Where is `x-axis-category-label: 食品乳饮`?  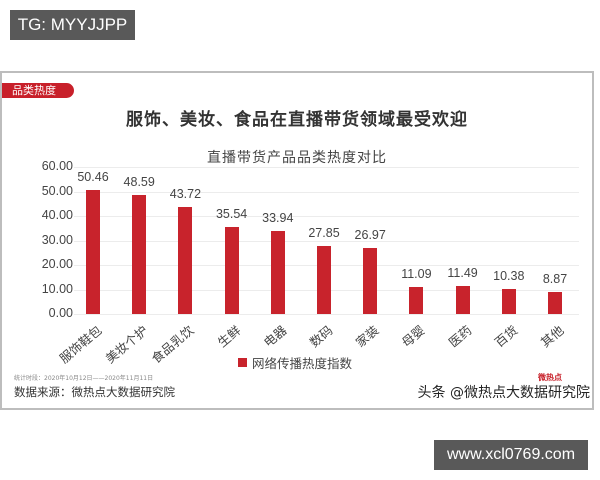 x-axis-category-label: 食品乳饮 is located at coordinates (172, 344).